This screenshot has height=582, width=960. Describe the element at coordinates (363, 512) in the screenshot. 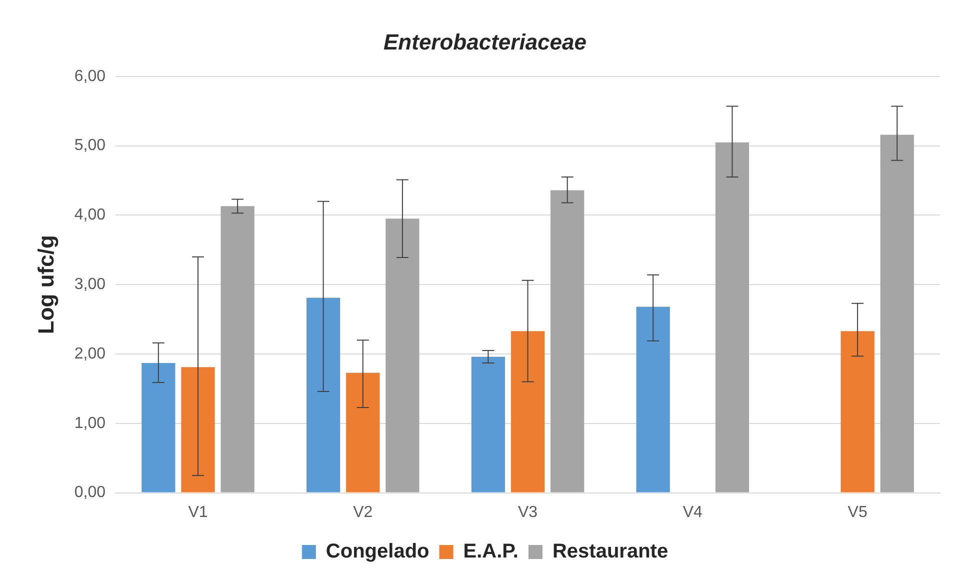

I see `x-tick-label: V2` at that location.